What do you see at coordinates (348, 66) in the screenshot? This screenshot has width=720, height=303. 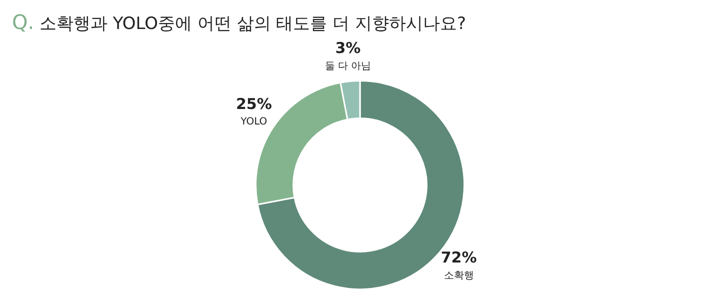 I see `slice-label: 둘 다 아님` at bounding box center [348, 66].